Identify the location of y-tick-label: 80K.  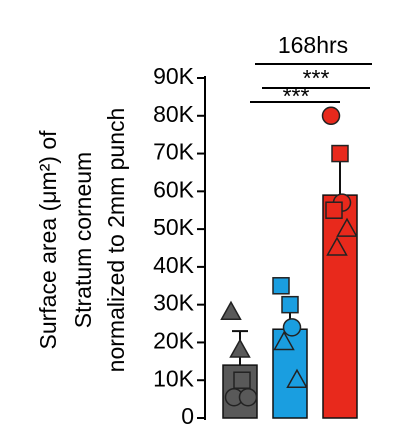
(174, 114).